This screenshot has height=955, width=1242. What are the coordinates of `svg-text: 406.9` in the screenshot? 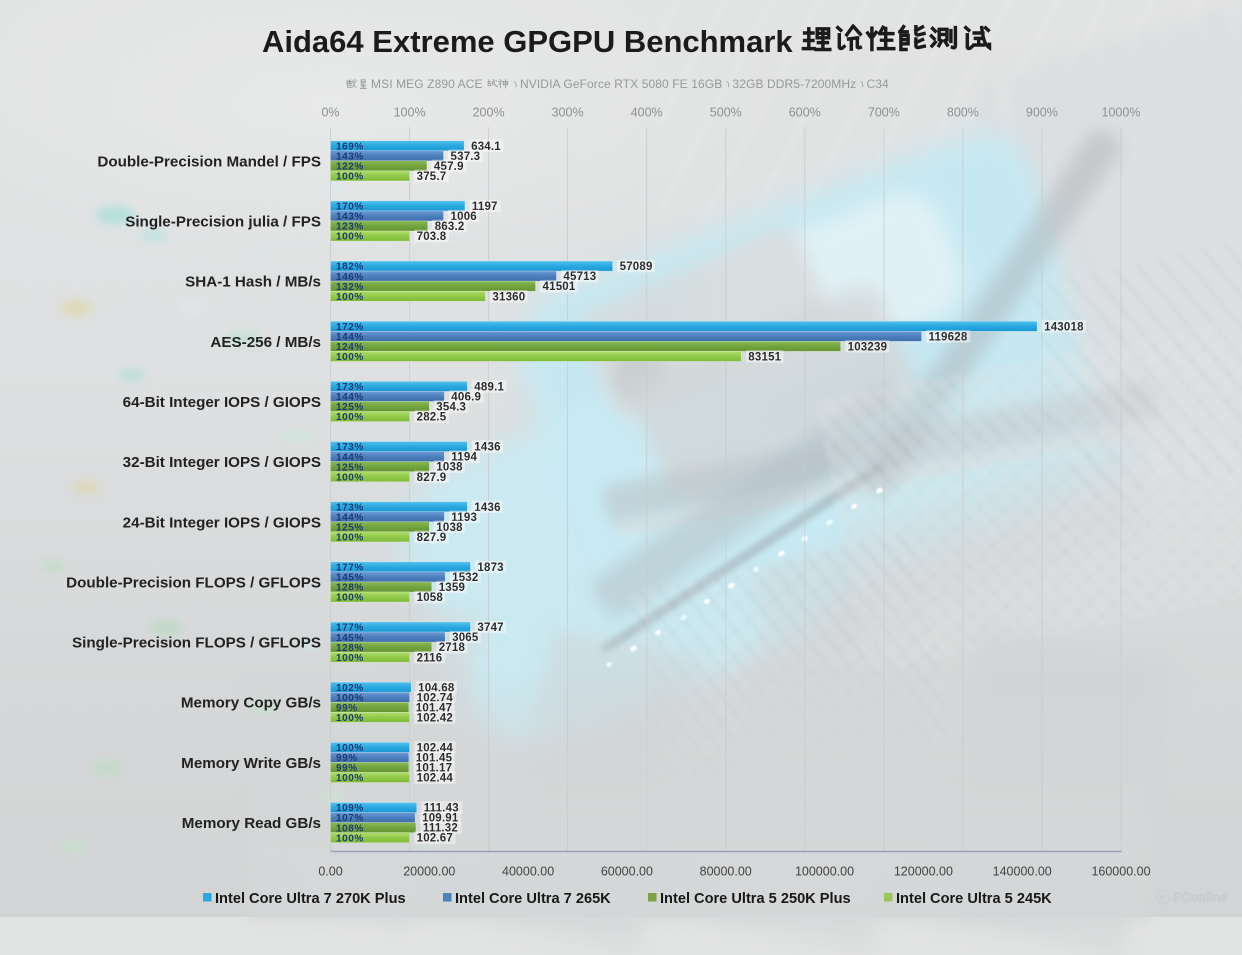 It's located at (466, 398).